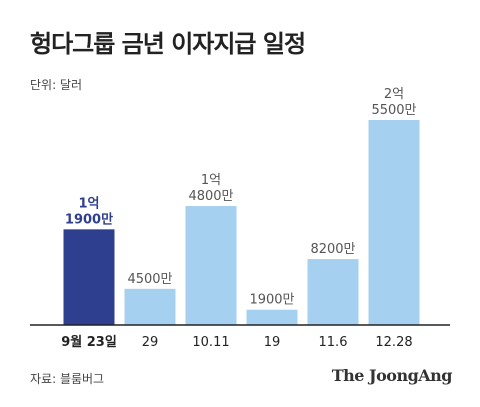 This screenshot has width=480, height=407. I want to click on bar-value-label: 8200만, so click(332, 249).